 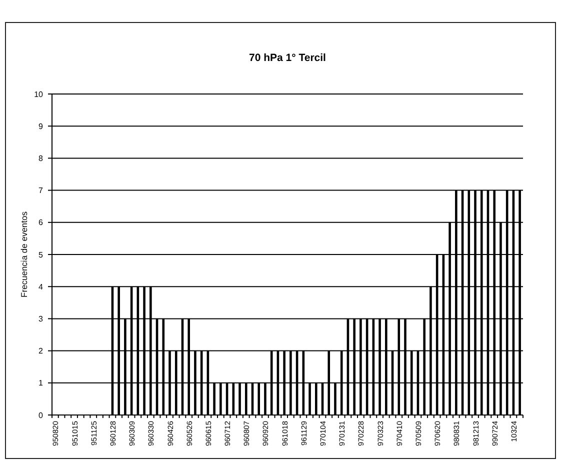 I want to click on y-axis-title: Frecuencia de eventos, so click(x=24, y=255).